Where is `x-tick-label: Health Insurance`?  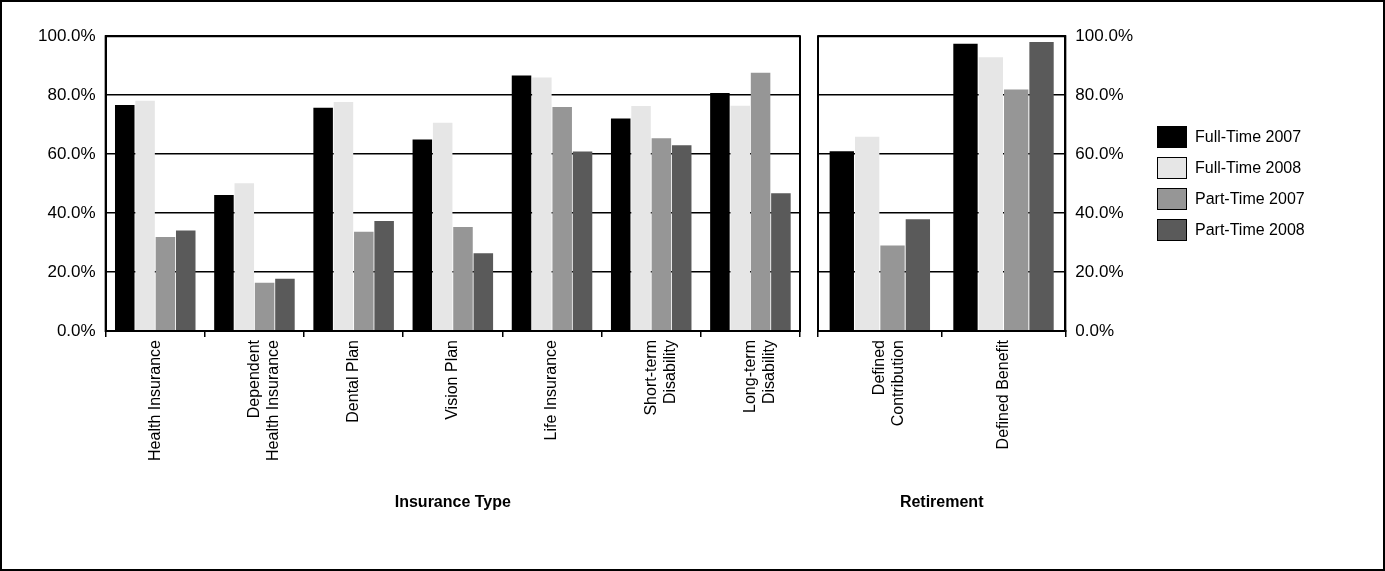
x-tick-label: Health Insurance is located at coordinates (154, 400).